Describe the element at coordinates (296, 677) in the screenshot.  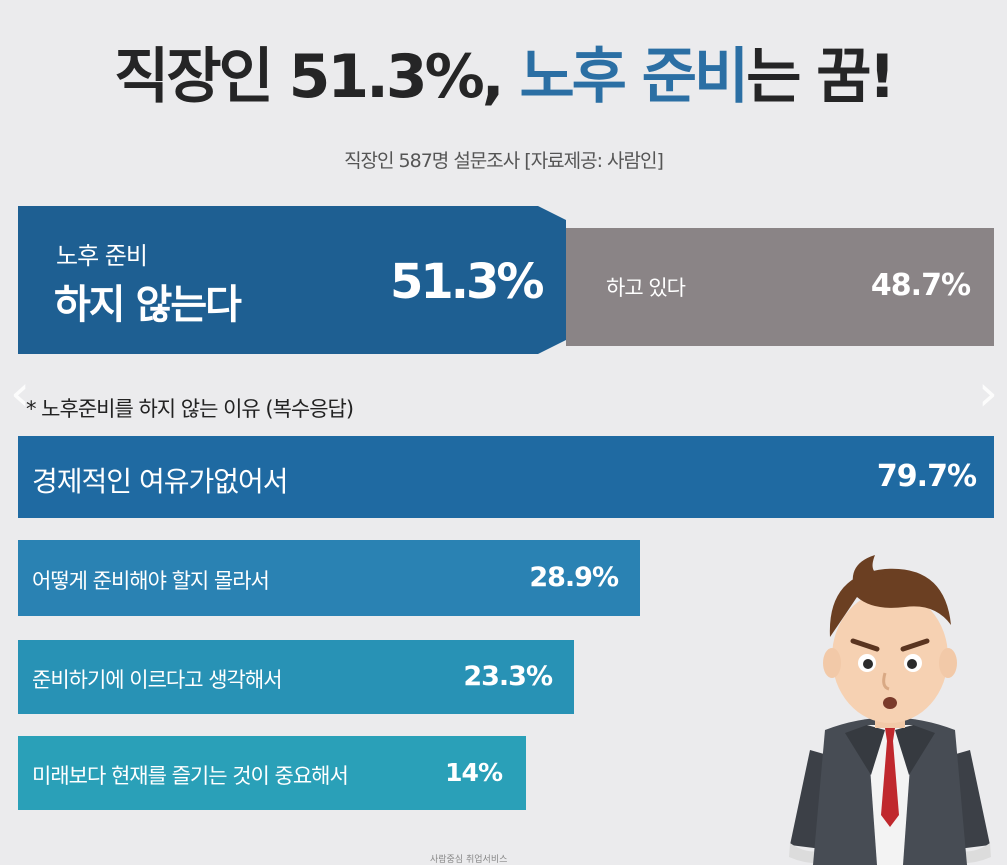
I see `reason-bar: 준비하기에 이르다고 생각해서 23.3%` at that location.